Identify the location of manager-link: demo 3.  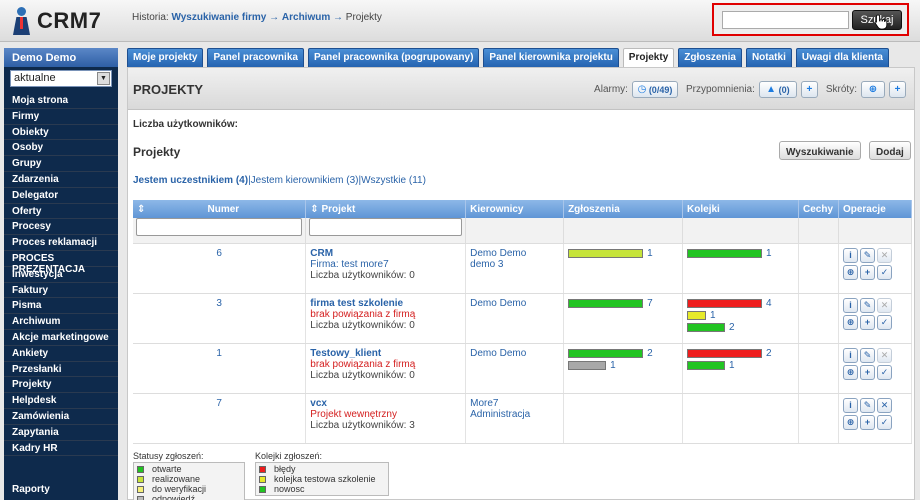
(487, 264).